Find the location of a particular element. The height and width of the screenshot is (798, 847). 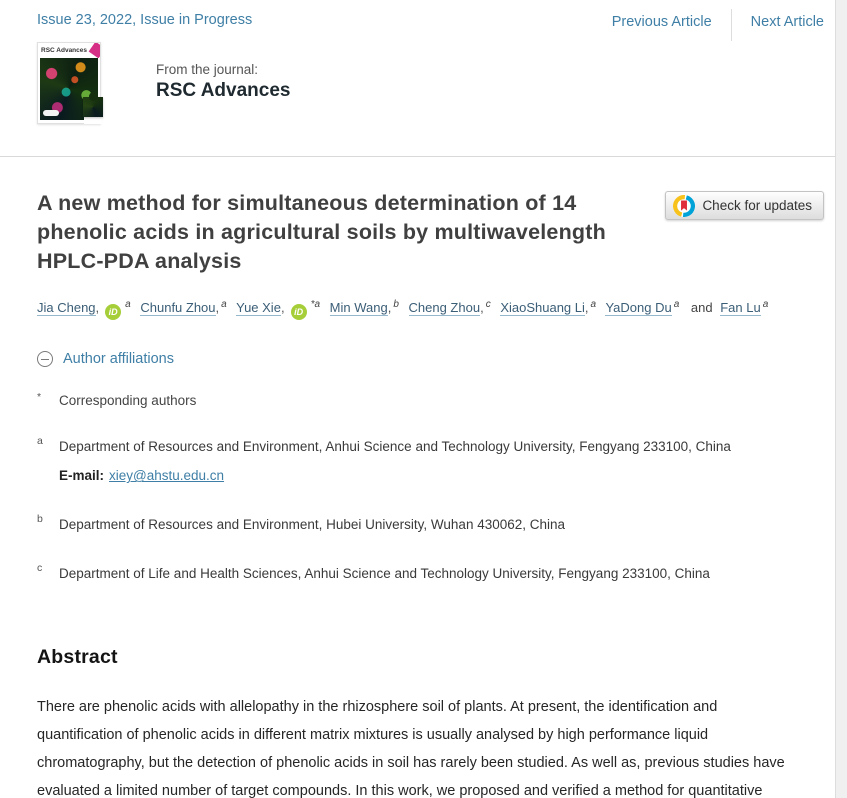

affiliation-marker: a is located at coordinates (40, 441).